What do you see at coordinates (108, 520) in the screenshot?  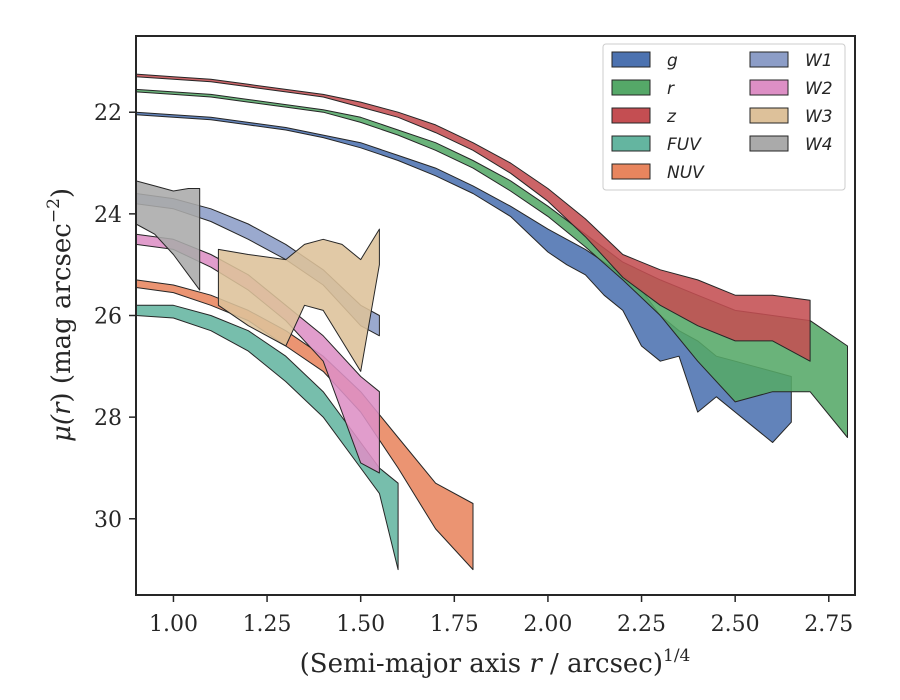 I see `y-tick-label: 30` at bounding box center [108, 520].